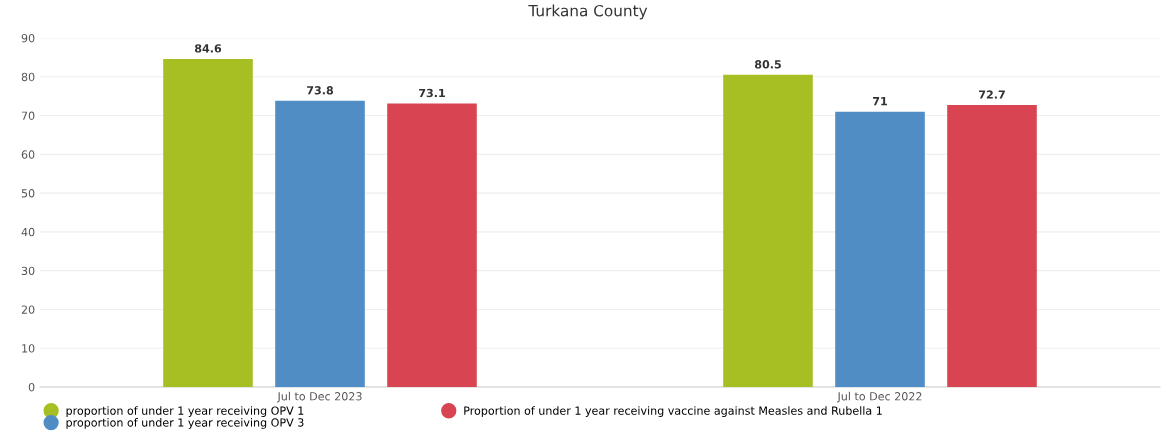  Describe the element at coordinates (588, 12) in the screenshot. I see `chart-title: Turkana County` at that location.